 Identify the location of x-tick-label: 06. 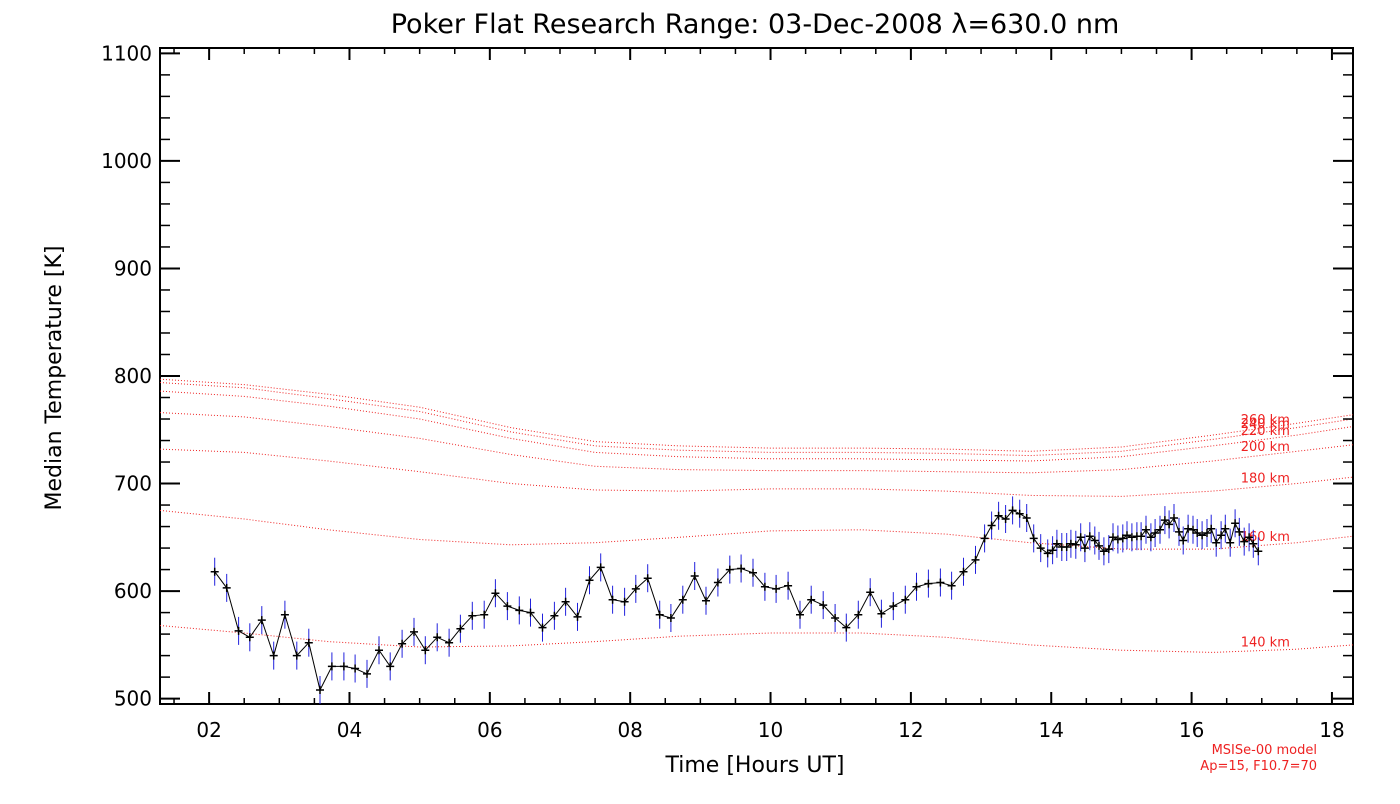
(489, 730).